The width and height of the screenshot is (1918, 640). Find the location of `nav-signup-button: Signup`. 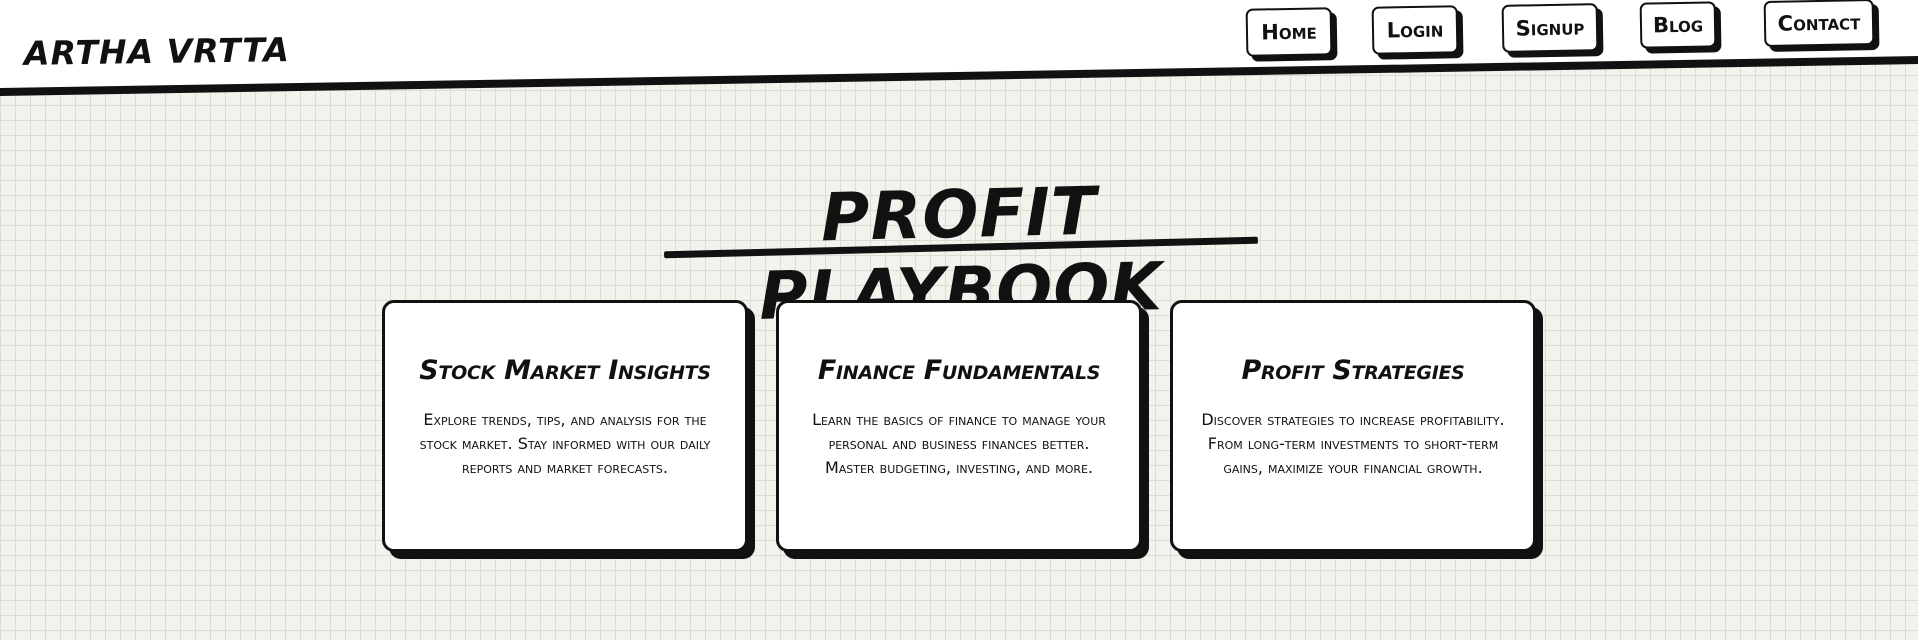

nav-signup-button: Signup is located at coordinates (1550, 28).